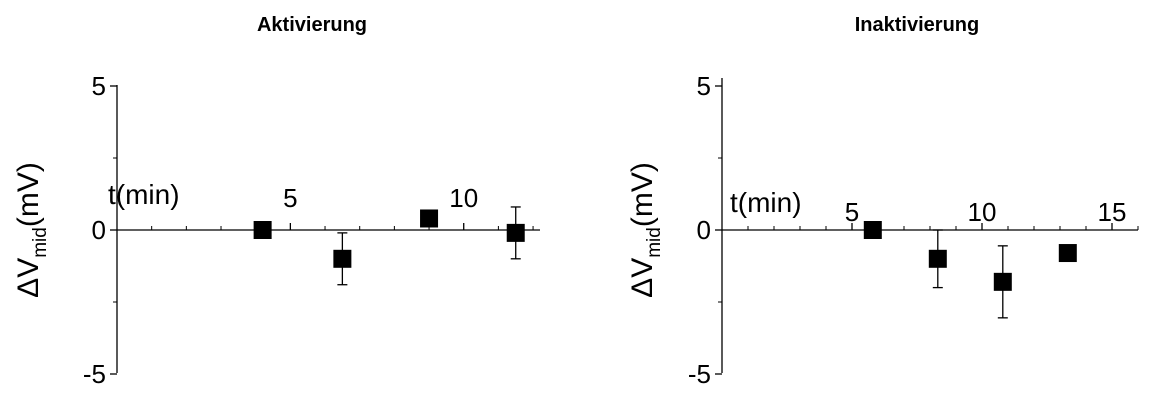 The width and height of the screenshot is (1150, 394). What do you see at coordinates (917, 25) in the screenshot?
I see `chart-title: Inaktivierung` at bounding box center [917, 25].